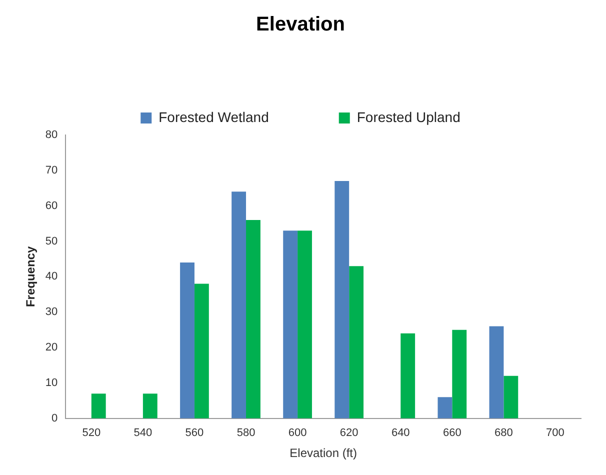 This screenshot has height=475, width=606. I want to click on y-tick-label: 30, so click(51, 312).